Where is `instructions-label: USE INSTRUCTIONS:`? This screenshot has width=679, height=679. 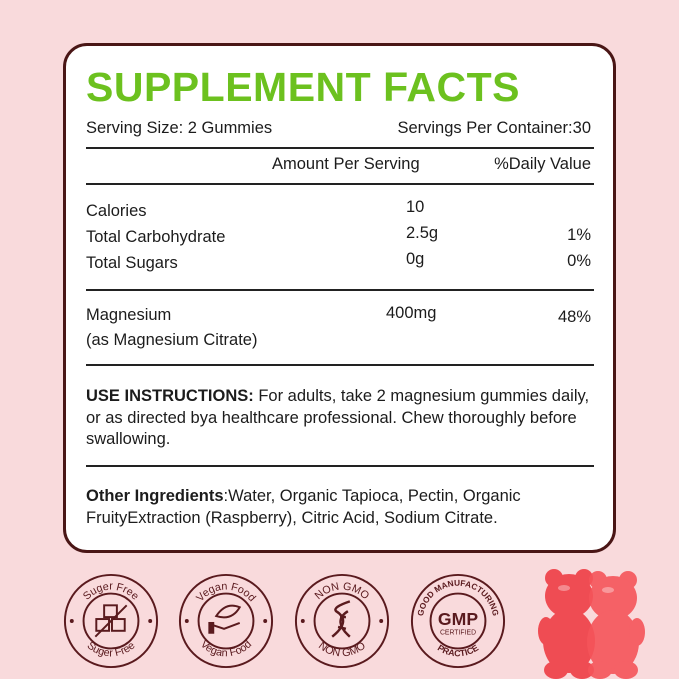
instructions-label: USE INSTRUCTIONS: is located at coordinates (170, 396).